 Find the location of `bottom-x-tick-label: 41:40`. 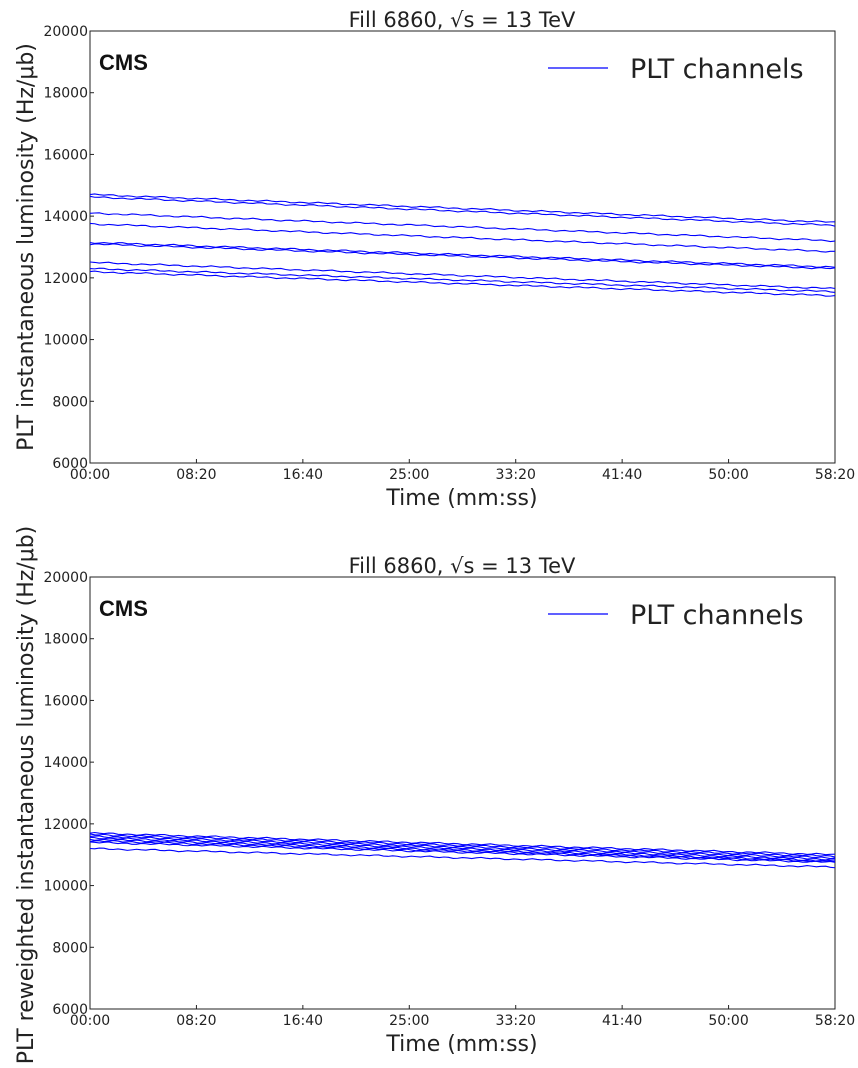

bottom-x-tick-label: 41:40 is located at coordinates (622, 1021).